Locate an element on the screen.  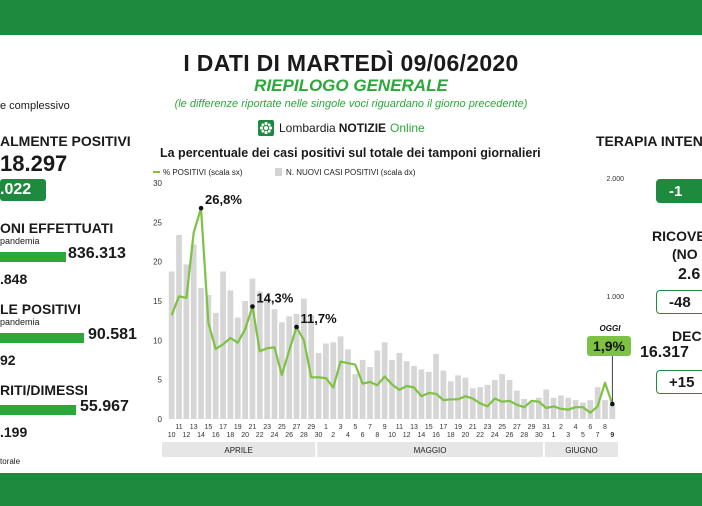
x-tick-label: 14 is located at coordinates (421, 435).